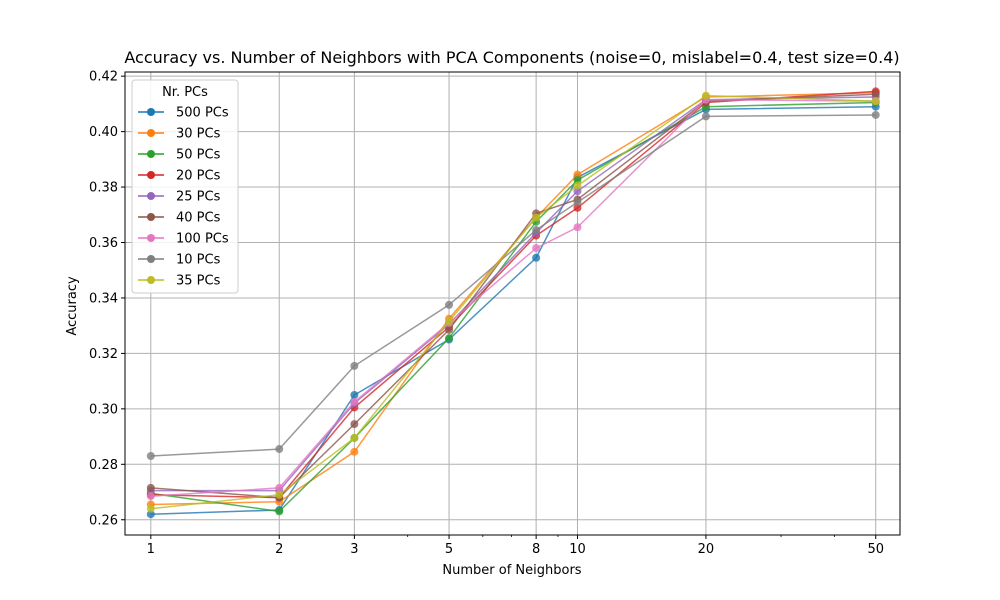 Image resolution: width=1000 pixels, height=600 pixels. Describe the element at coordinates (354, 549) in the screenshot. I see `x-tick-label: 3` at that location.